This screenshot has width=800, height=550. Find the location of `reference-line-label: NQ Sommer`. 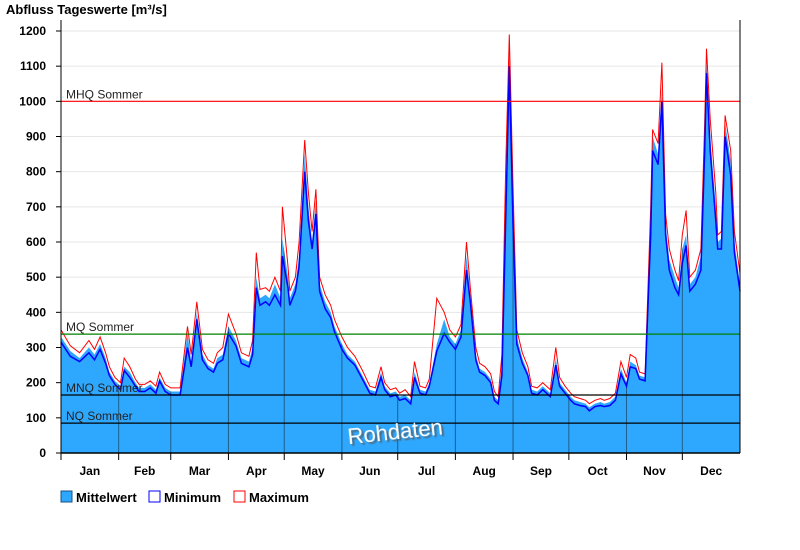

reference-line-label: NQ Sommer is located at coordinates (99, 416).